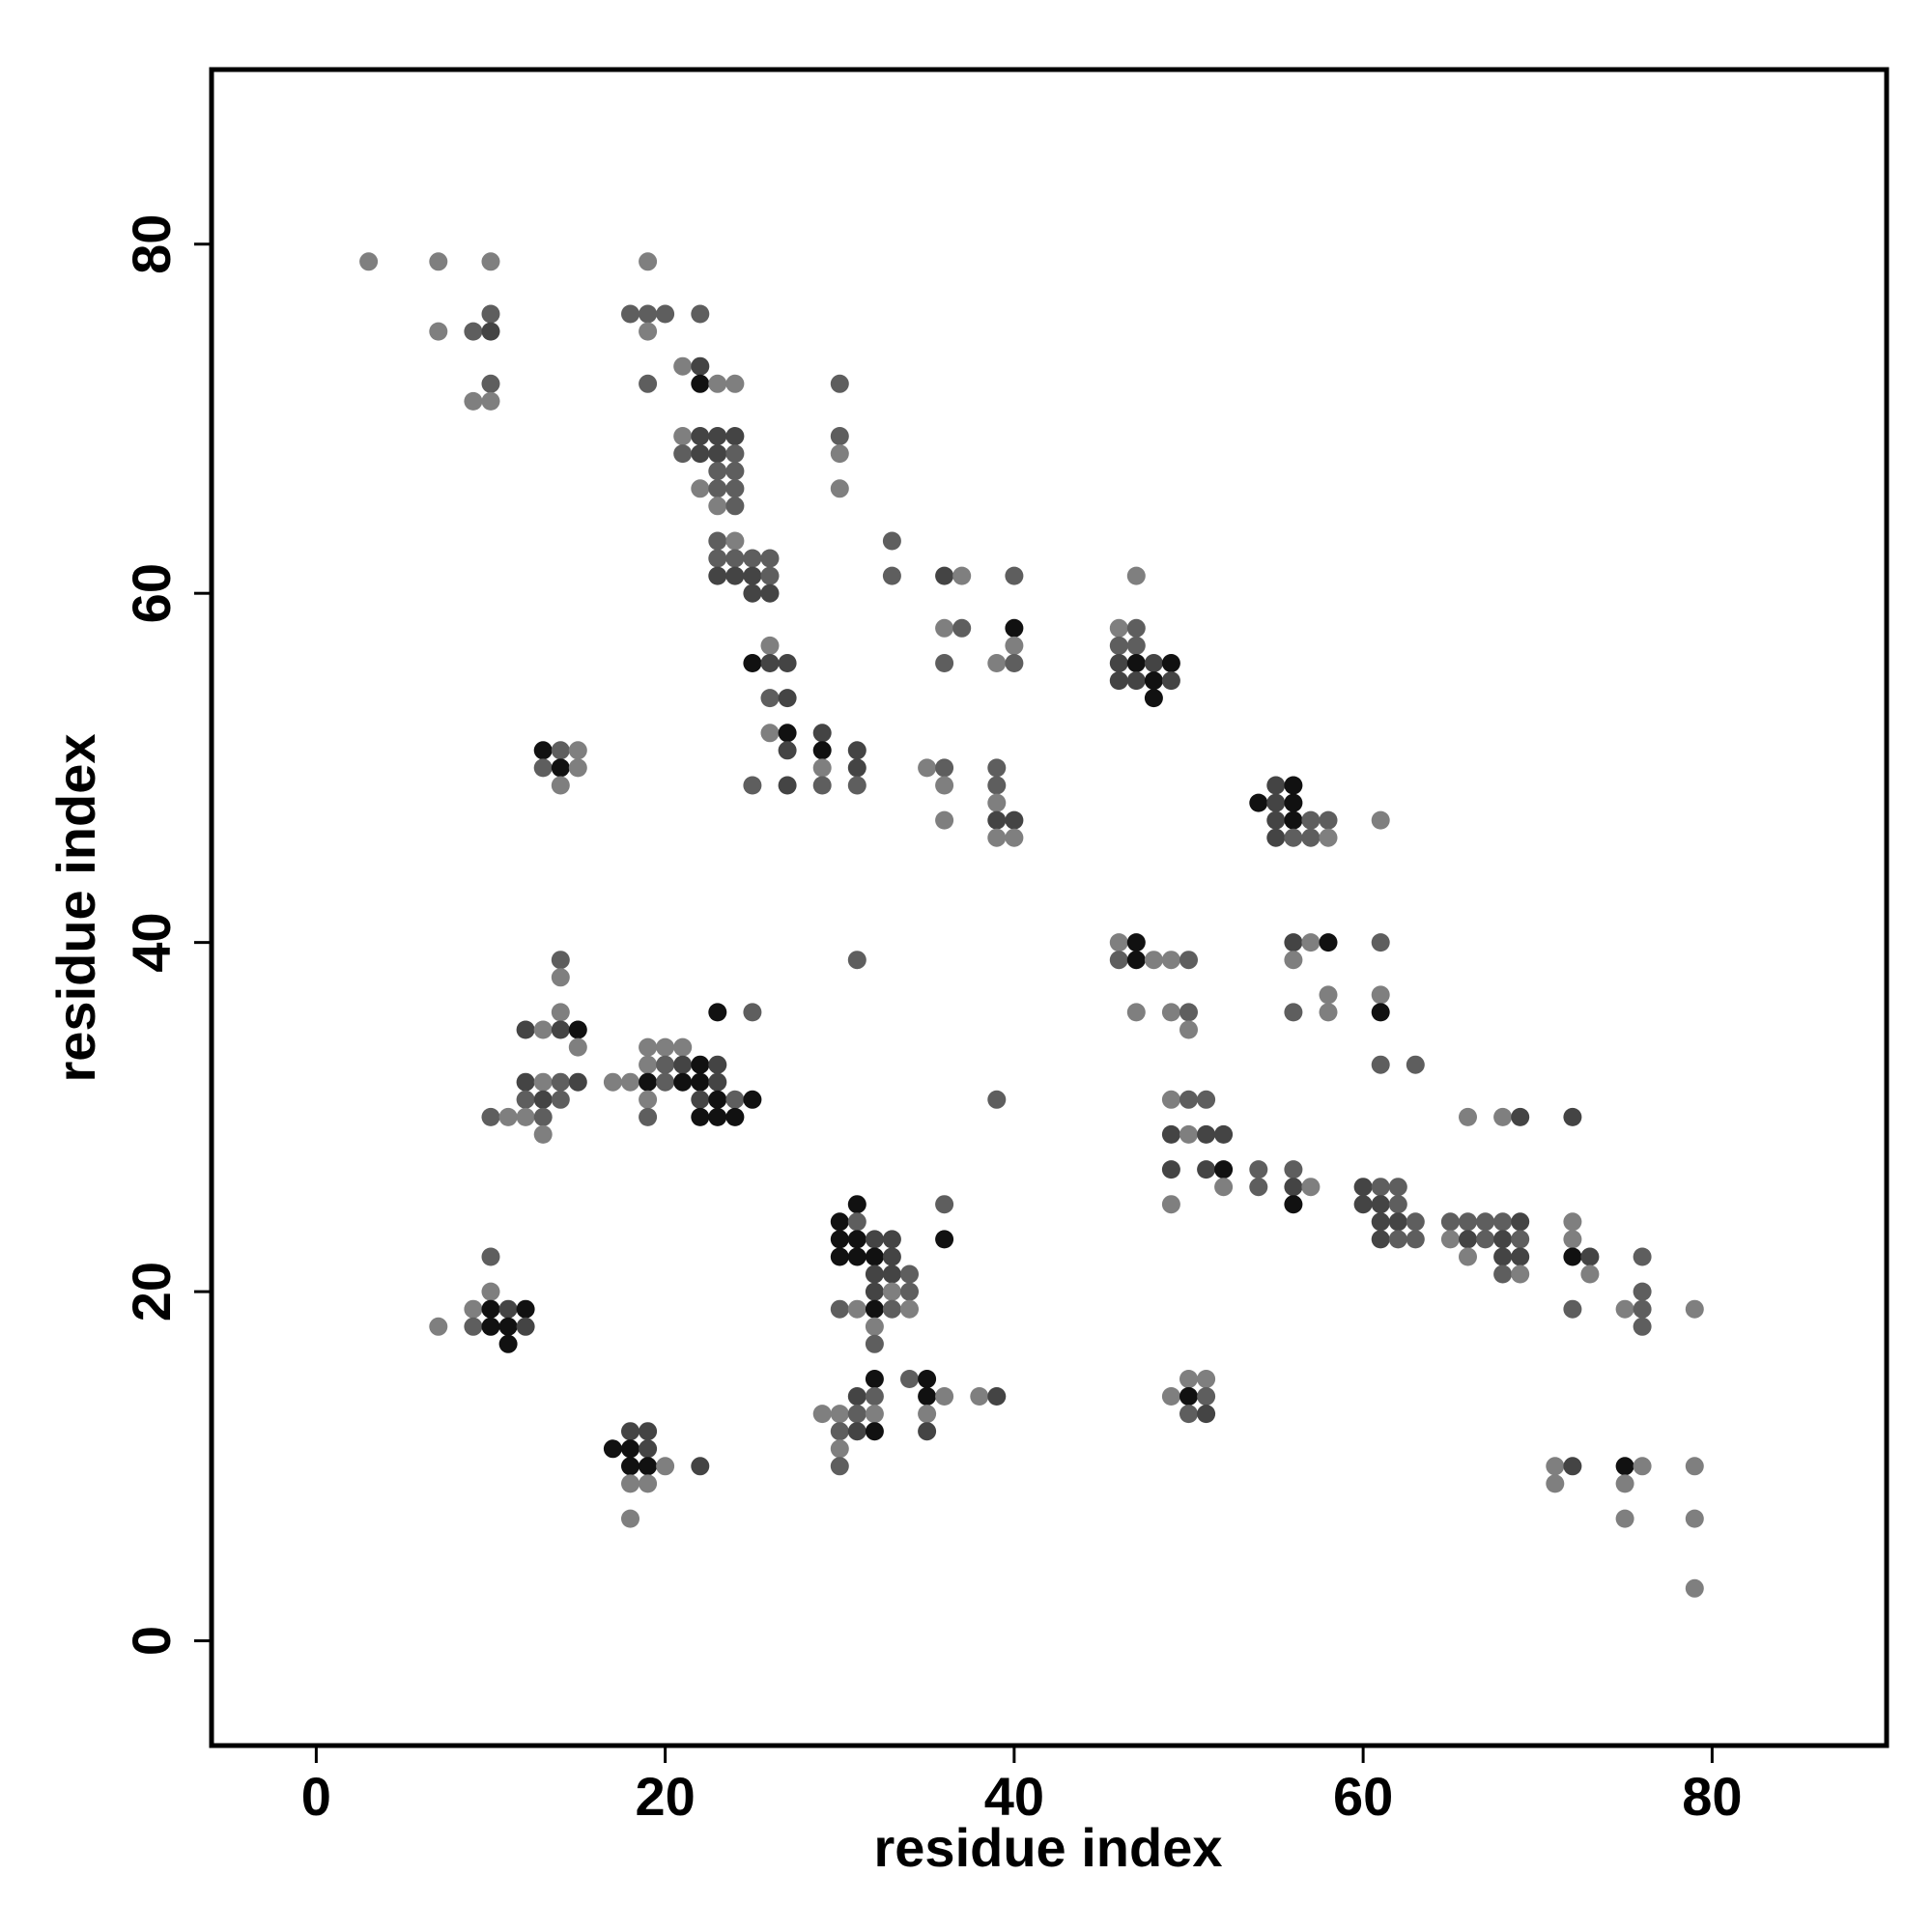 The width and height of the screenshot is (1932, 1932). I want to click on x-axis-title: residue index, so click(1047, 1847).